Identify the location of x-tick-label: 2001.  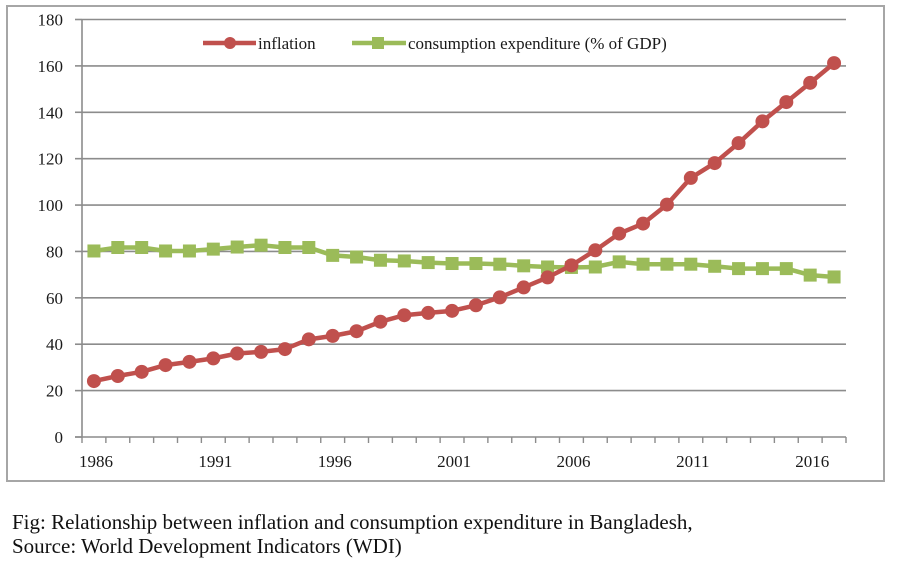
(454, 461).